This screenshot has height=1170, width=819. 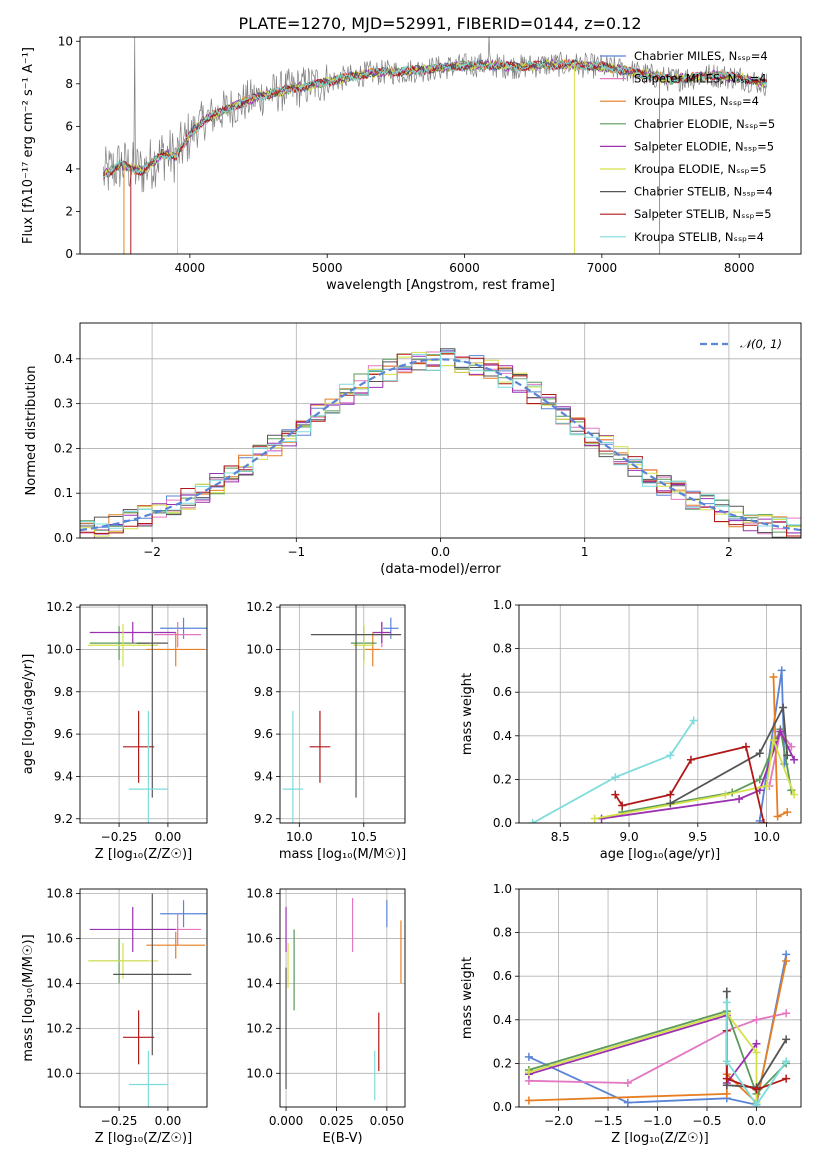 I want to click on legend-label: Salpeter ELODIE, Nₛₛₚ=5, so click(x=704, y=146).